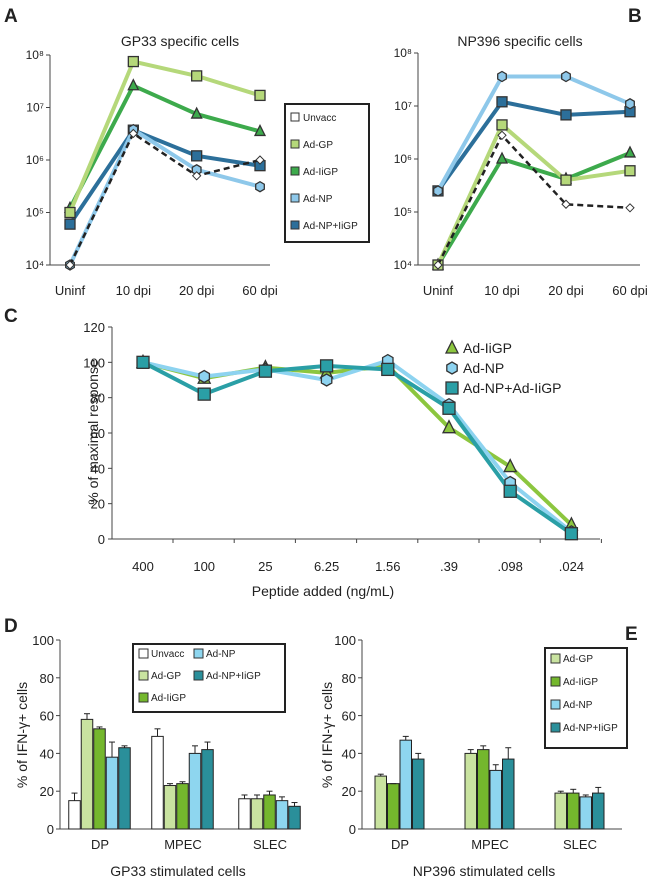 This screenshot has height=882, width=647. Describe the element at coordinates (87, 774) in the screenshot. I see `bar-ad-gp-dp` at that location.